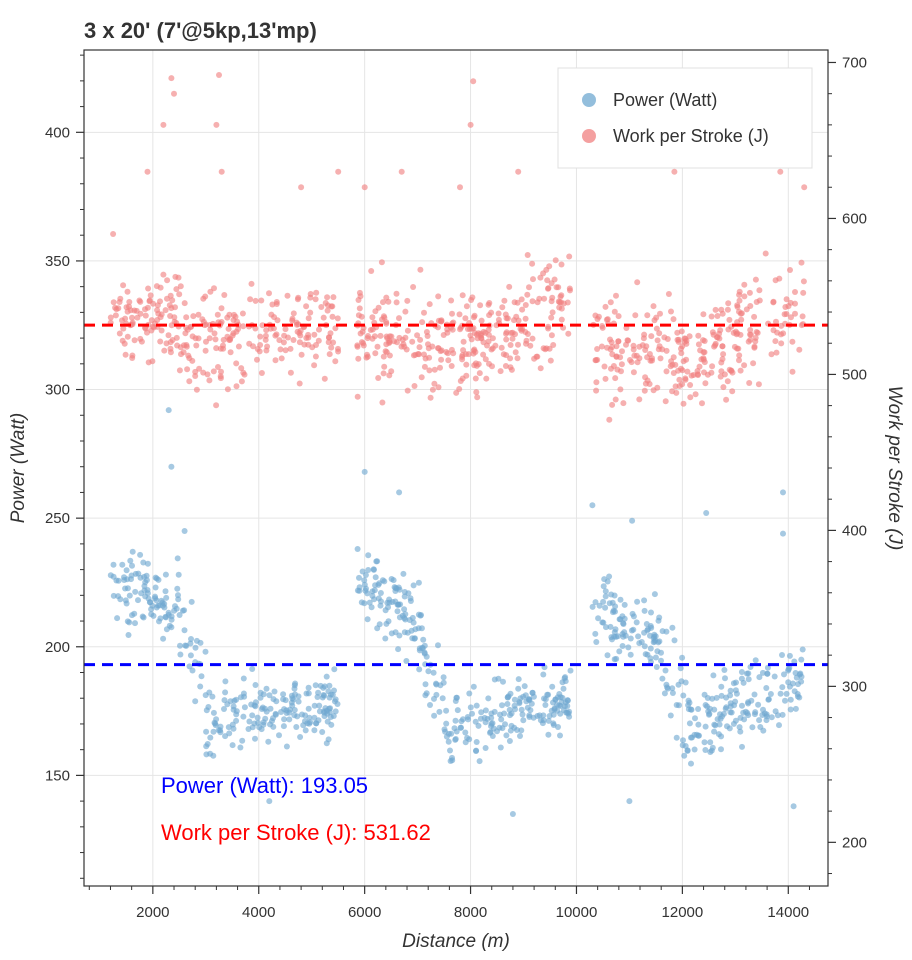 Image resolution: width=912 pixels, height=960 pixels. What do you see at coordinates (57, 518) in the screenshot?
I see `y-left-tick-label: 250` at bounding box center [57, 518].